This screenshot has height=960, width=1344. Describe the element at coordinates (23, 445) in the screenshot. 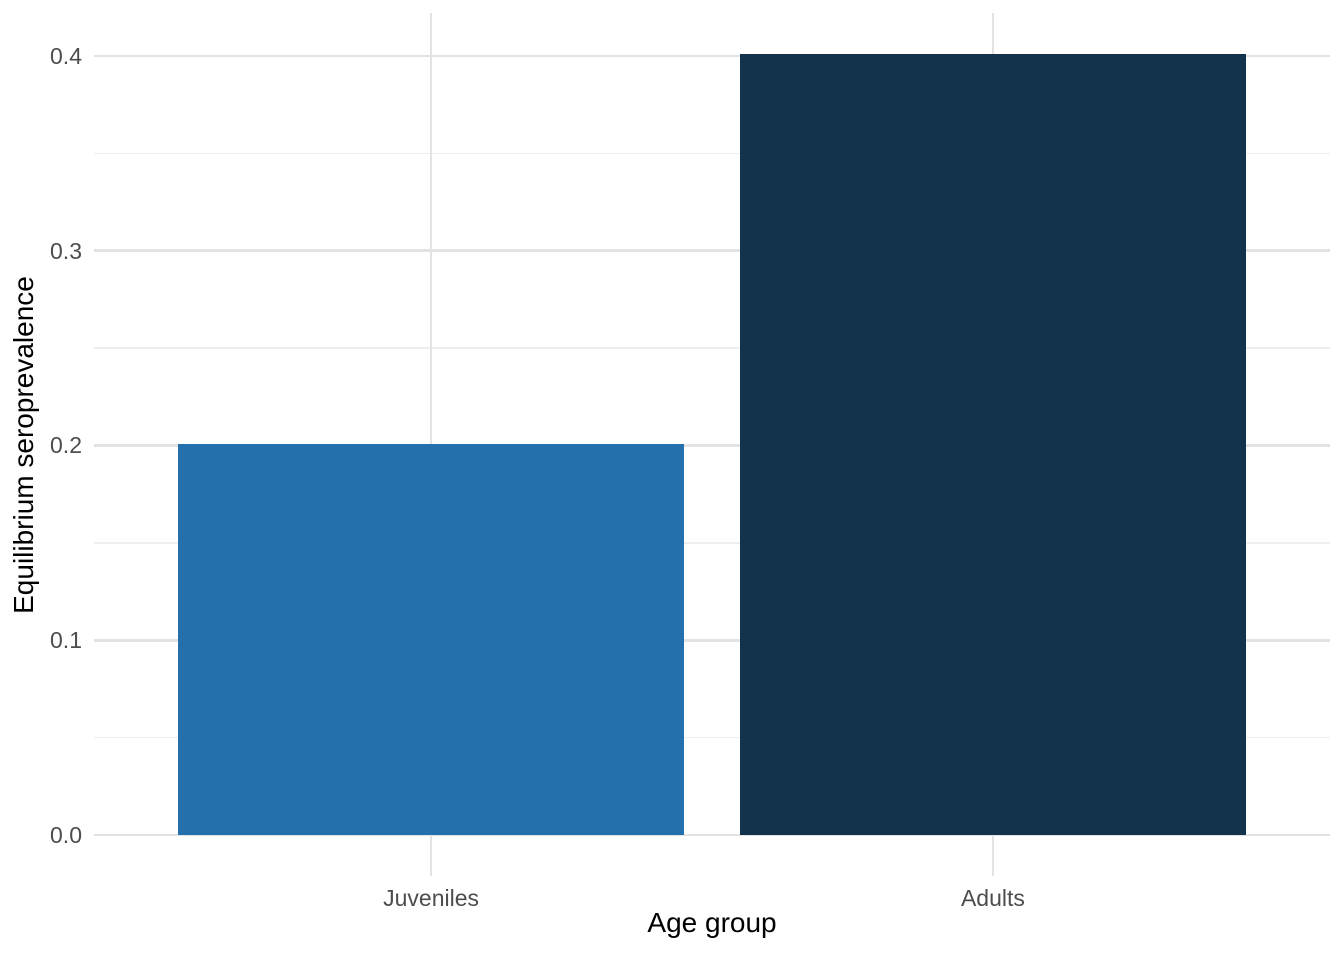

I see `y-axis-title: Equilibrium seroprevalence` at that location.